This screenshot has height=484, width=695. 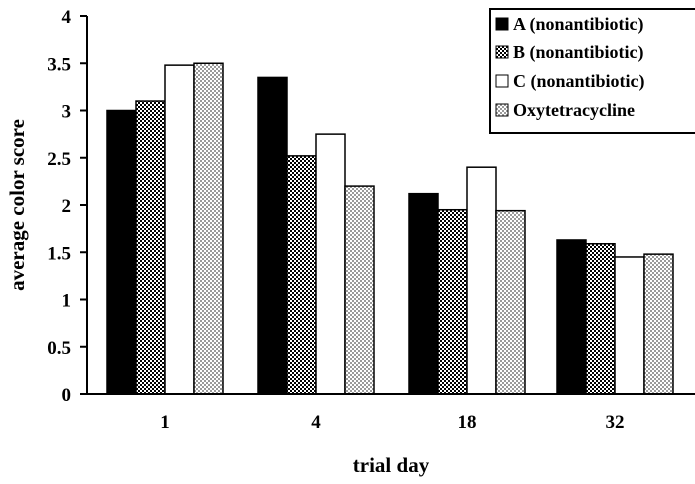 I want to click on legend-label: A (nonantibiotic), so click(x=578, y=24).